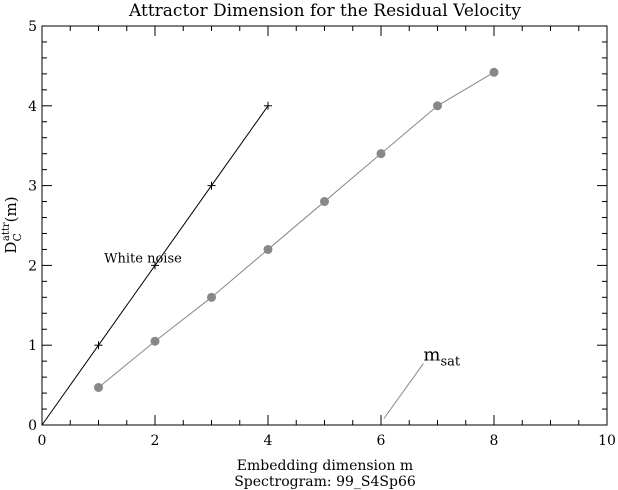 The height and width of the screenshot is (490, 618). What do you see at coordinates (325, 482) in the screenshot?
I see `x-axis-sublabel: Spectrogram: 99_S4Sp66` at bounding box center [325, 482].